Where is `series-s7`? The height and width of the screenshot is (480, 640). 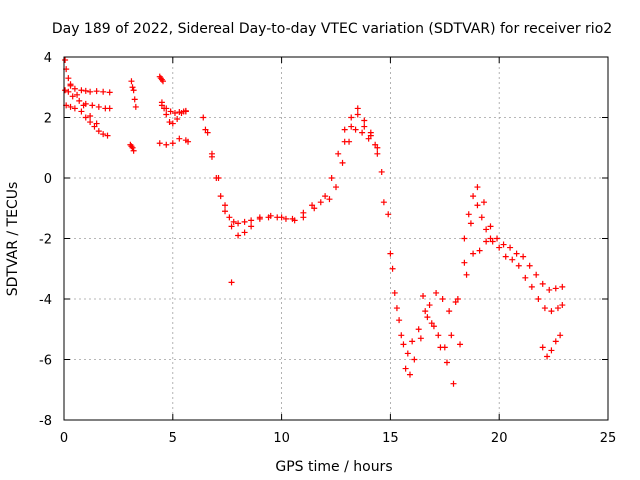
series-s7 is located at coordinates (161, 79).